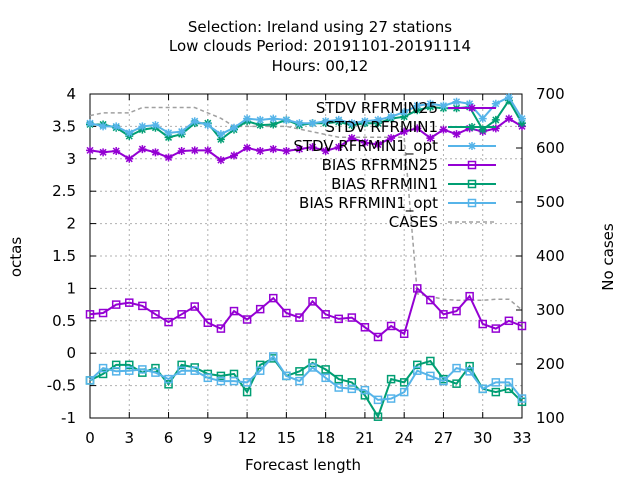 Image resolution: width=640 pixels, height=480 pixels. What do you see at coordinates (71, 288) in the screenshot?
I see `y-tick-label: 1` at bounding box center [71, 288].